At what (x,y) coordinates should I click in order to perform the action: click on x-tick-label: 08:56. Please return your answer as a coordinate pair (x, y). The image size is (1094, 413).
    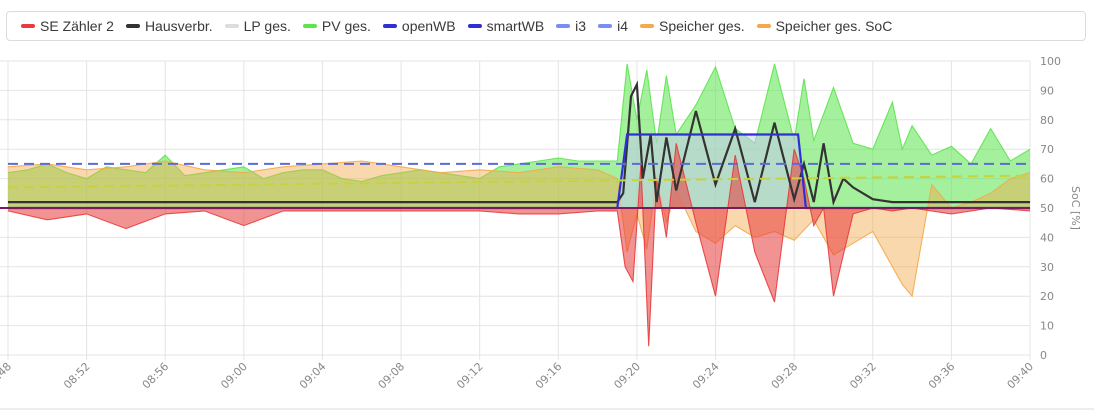
    Looking at the image, I should click on (156, 376).